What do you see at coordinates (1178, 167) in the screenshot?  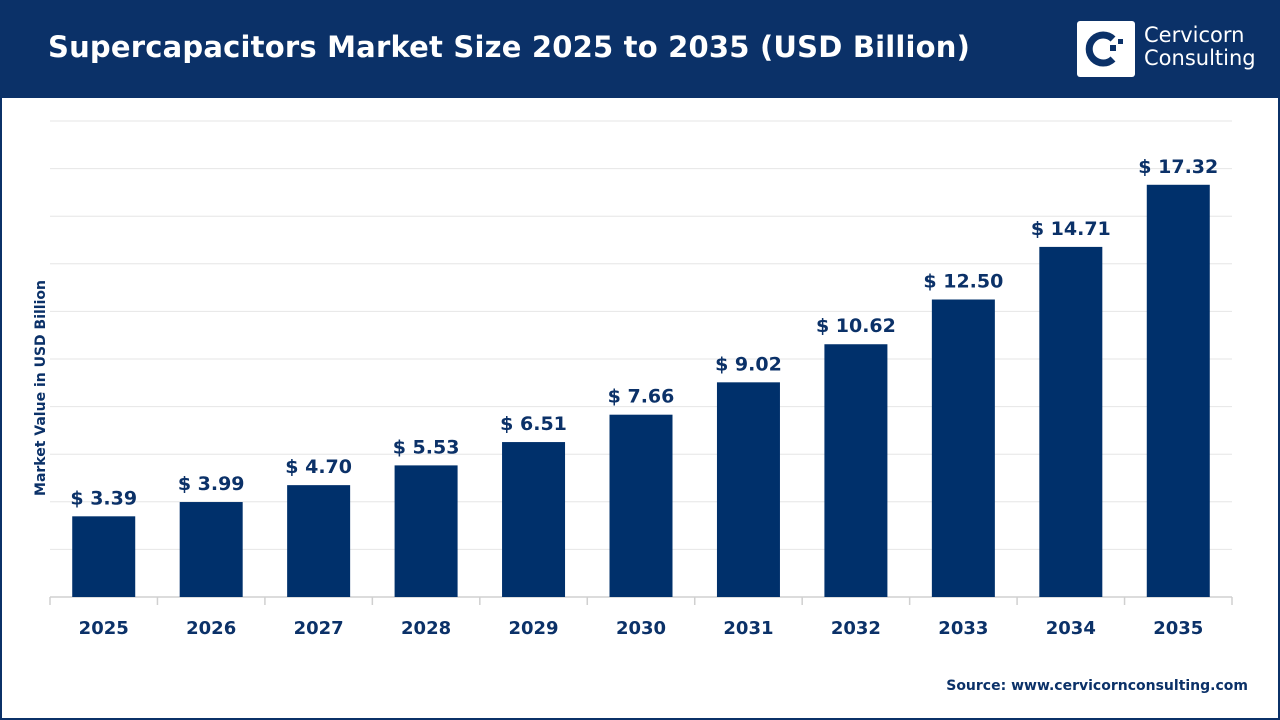 I see `data-label-2035: $ 17.32` at bounding box center [1178, 167].